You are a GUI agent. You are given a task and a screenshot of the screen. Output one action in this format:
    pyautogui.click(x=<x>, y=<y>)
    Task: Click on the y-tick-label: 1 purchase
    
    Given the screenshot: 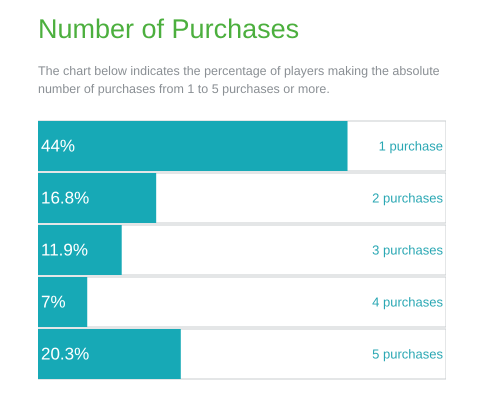 What is the action you would take?
    pyautogui.click(x=410, y=146)
    